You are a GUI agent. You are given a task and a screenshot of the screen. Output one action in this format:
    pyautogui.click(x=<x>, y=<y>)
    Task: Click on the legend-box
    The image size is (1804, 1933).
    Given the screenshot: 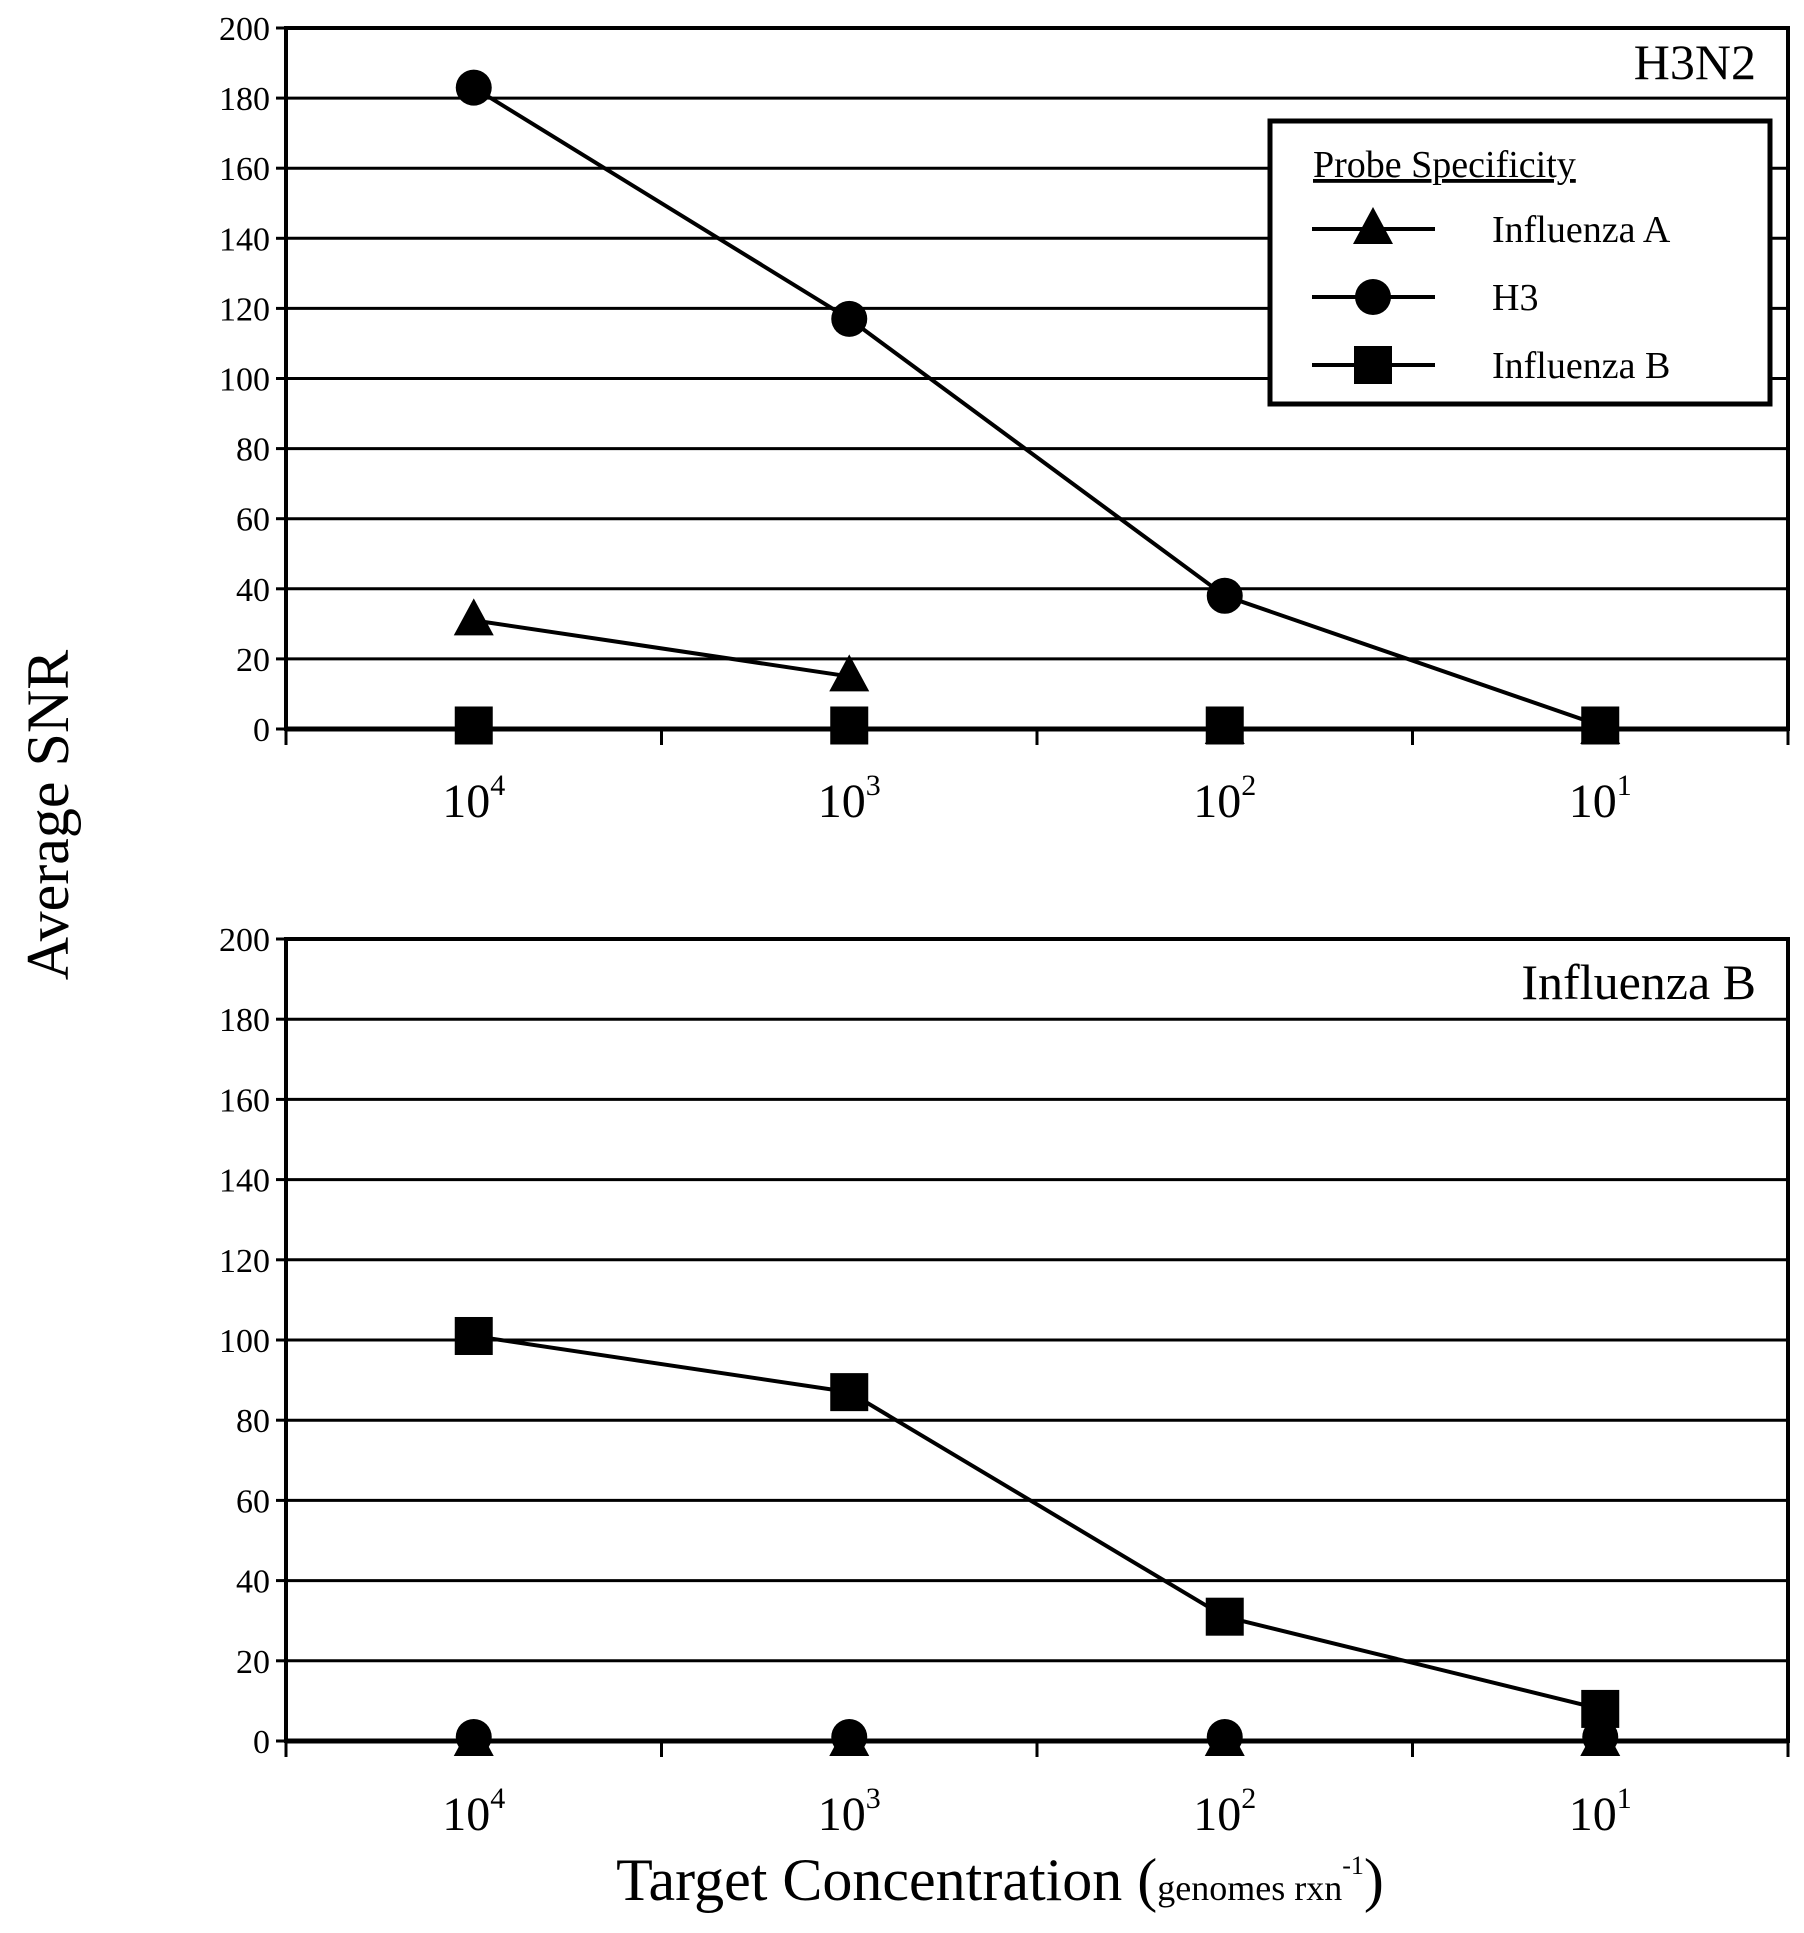 What is the action you would take?
    pyautogui.click(x=1520, y=262)
    